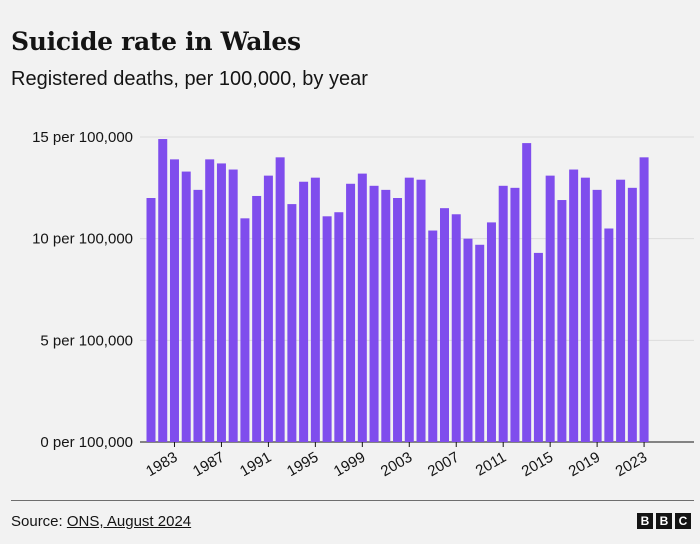 Image resolution: width=700 pixels, height=544 pixels. Describe the element at coordinates (208, 464) in the screenshot. I see `x-tick-label: 1987` at that location.